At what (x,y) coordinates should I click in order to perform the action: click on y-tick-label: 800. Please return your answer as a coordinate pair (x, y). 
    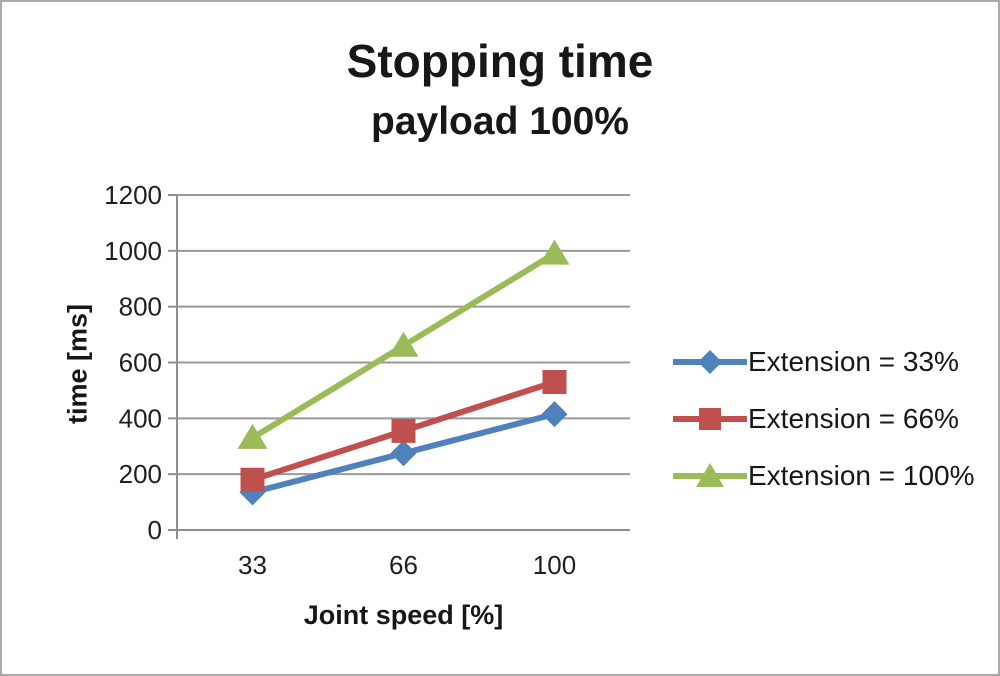
    Looking at the image, I should click on (140, 307).